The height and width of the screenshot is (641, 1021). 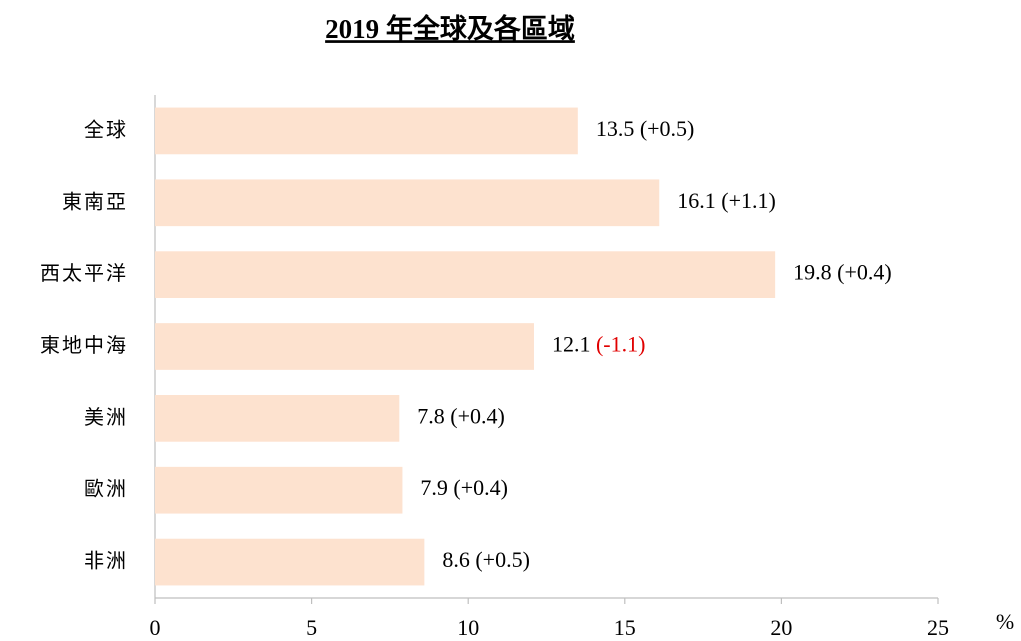 I want to click on value-label: 12.1 (-1.1), so click(x=598, y=344).